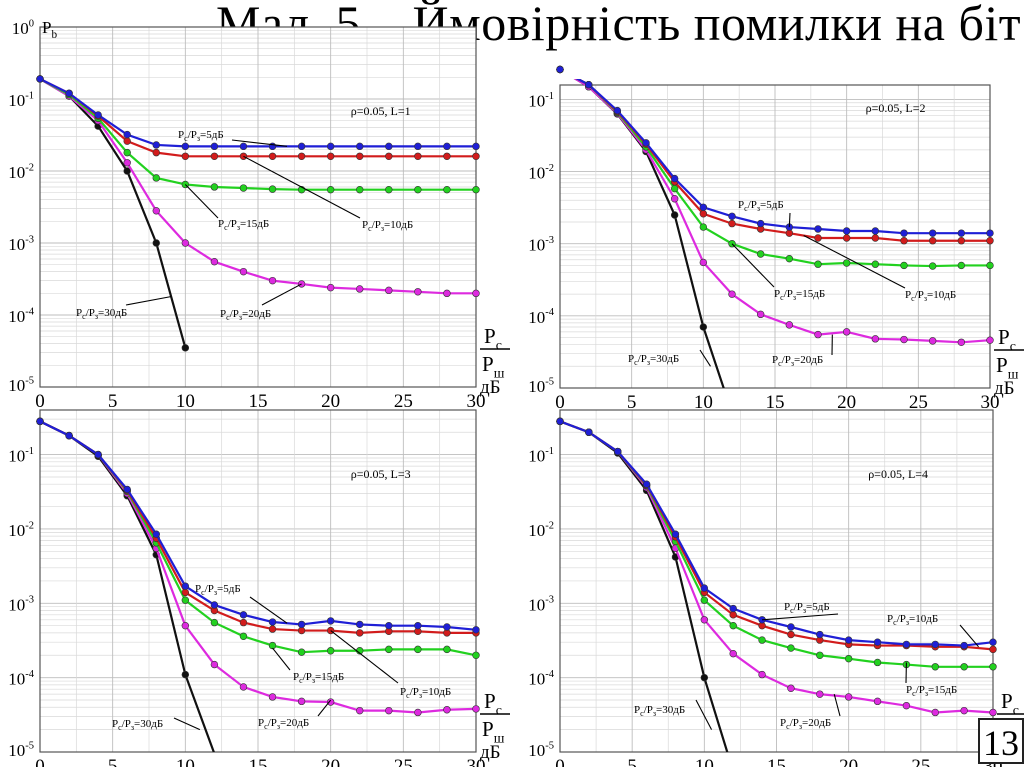 The width and height of the screenshot is (1024, 767). I want to click on curve-label-30dB: Pc/Pз=30дБ, so click(659, 711).